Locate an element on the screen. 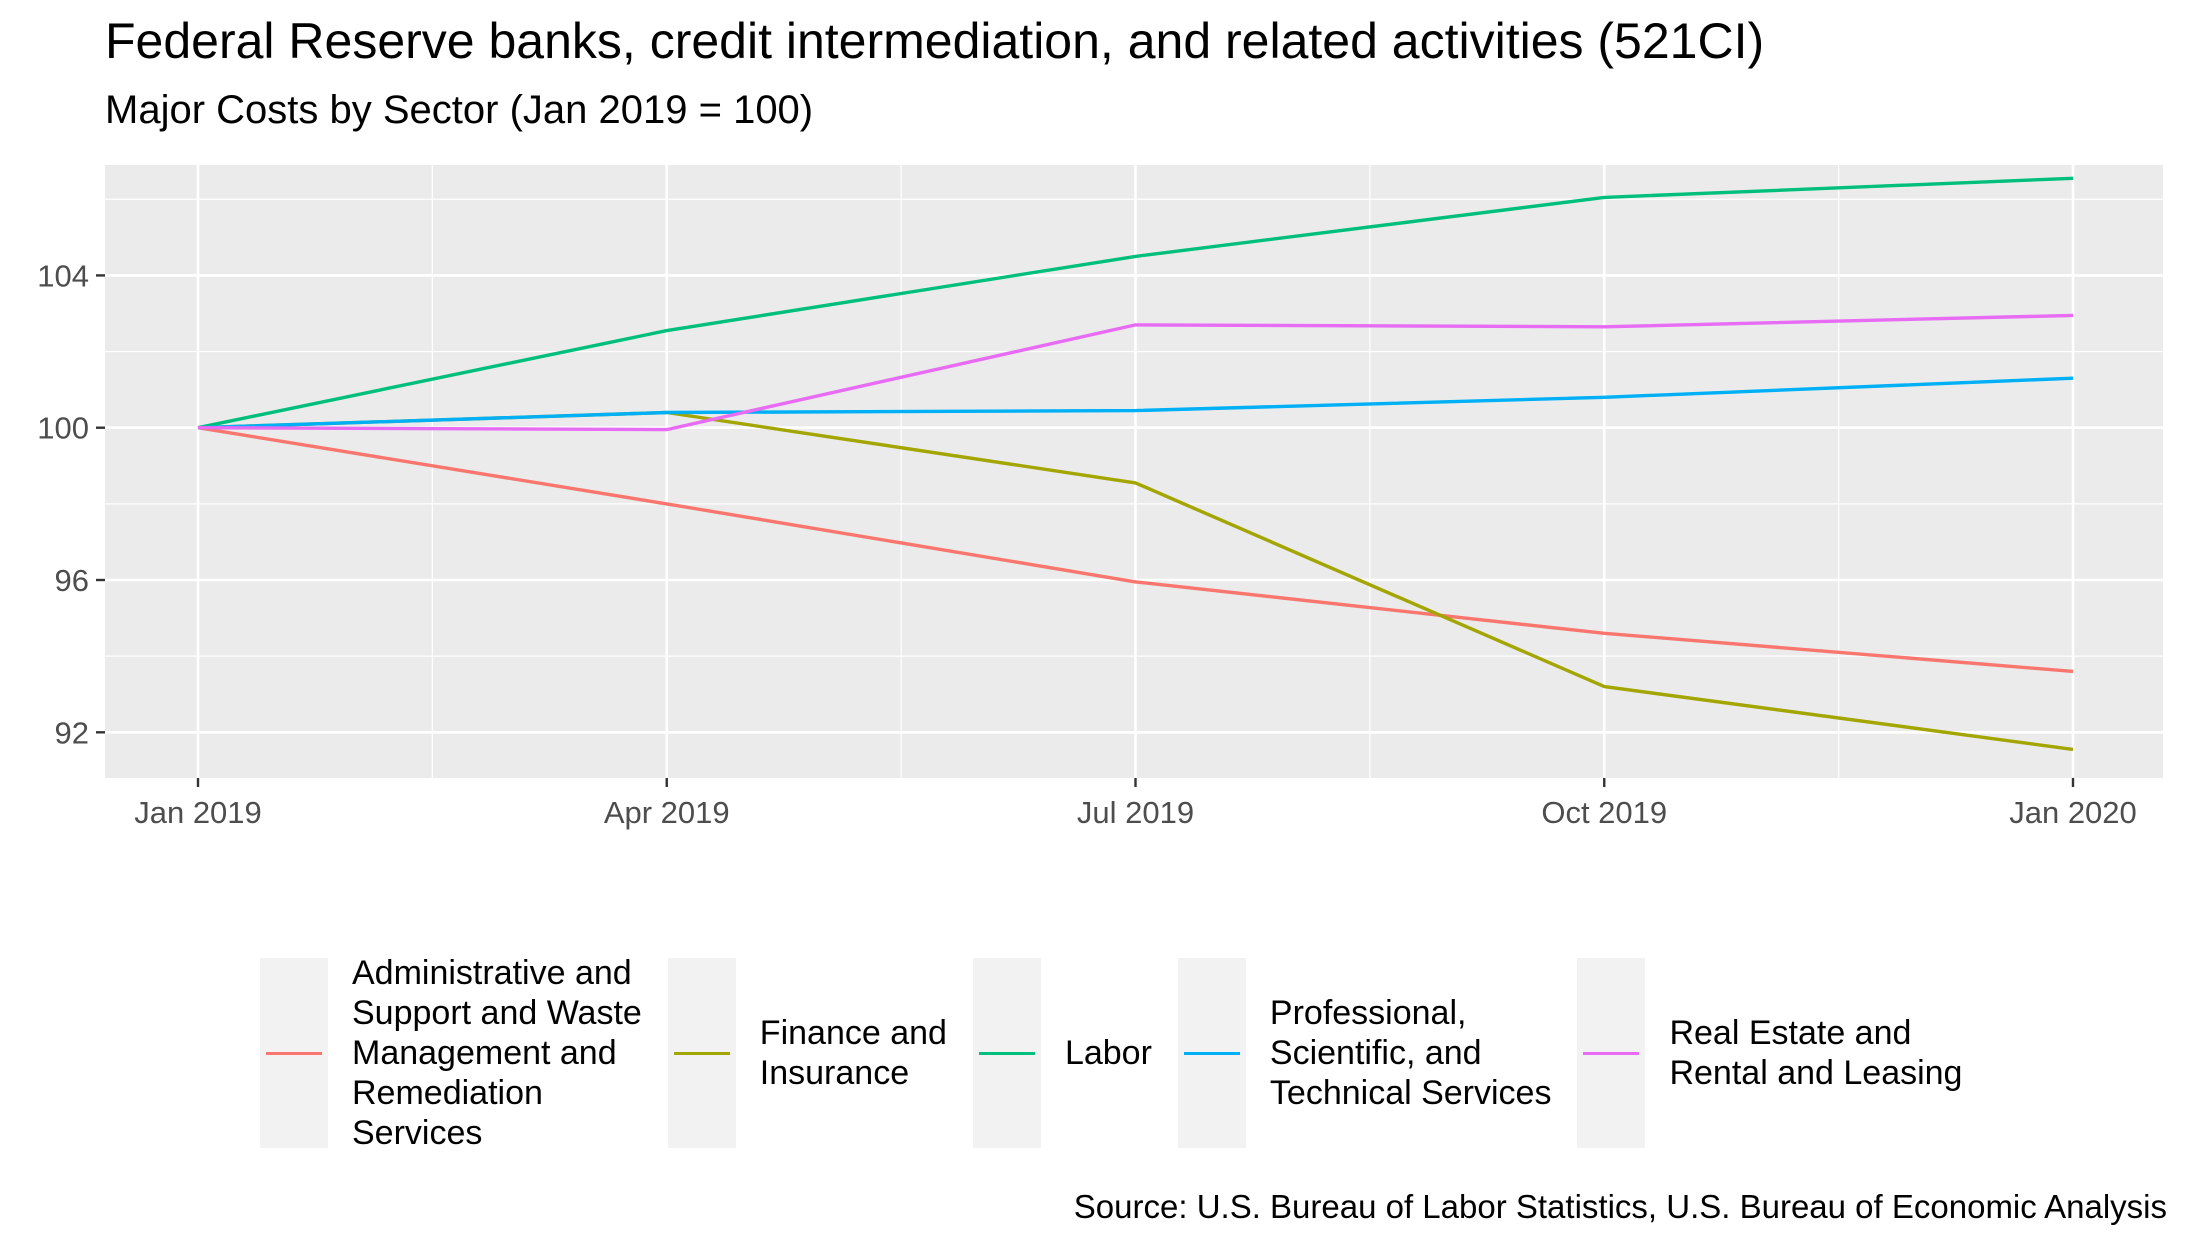  legend-label-line: Support and Waste is located at coordinates (497, 1013).